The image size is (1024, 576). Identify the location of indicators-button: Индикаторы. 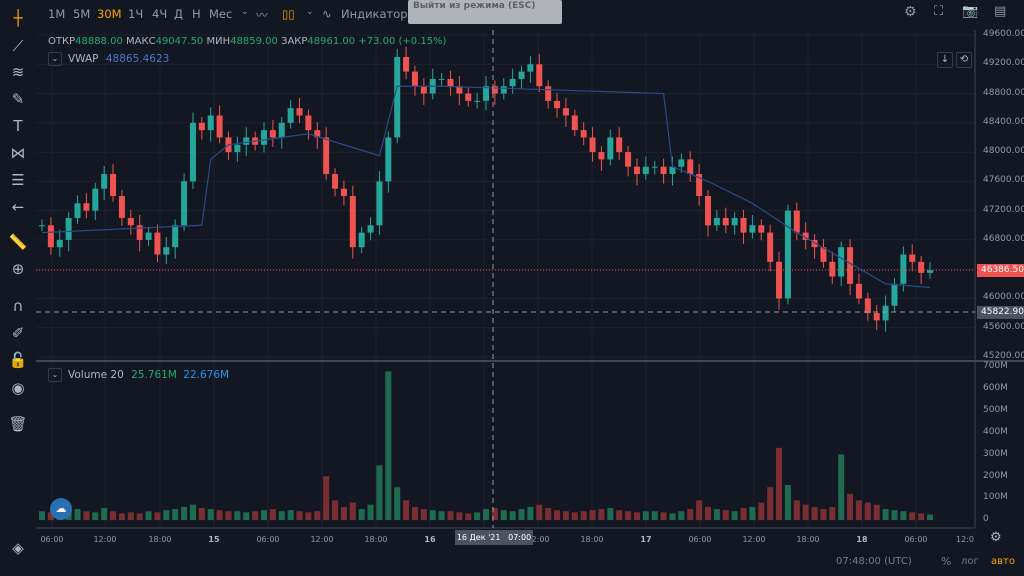
(379, 14).